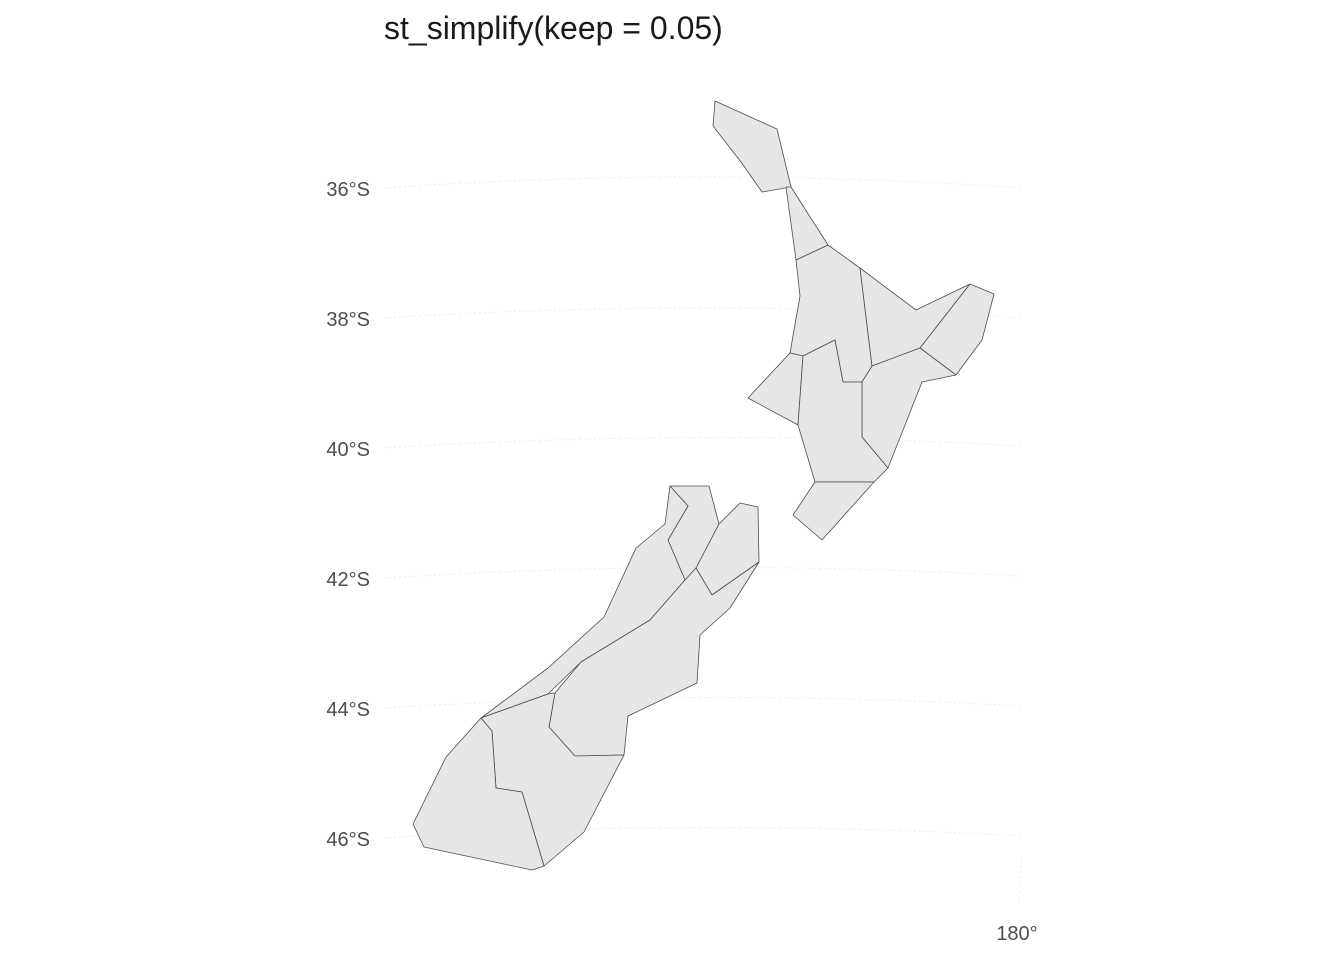 The image size is (1344, 960). What do you see at coordinates (348, 710) in the screenshot?
I see `lat-label-44s: 44°S` at bounding box center [348, 710].